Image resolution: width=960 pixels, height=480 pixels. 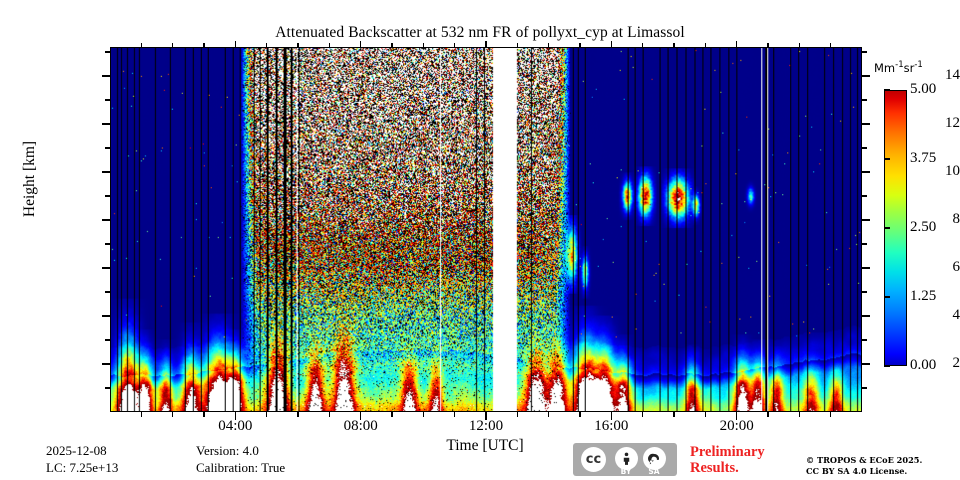 I want to click on copyright-line-1: © TROPOS & ECoE 2025., so click(x=864, y=460).